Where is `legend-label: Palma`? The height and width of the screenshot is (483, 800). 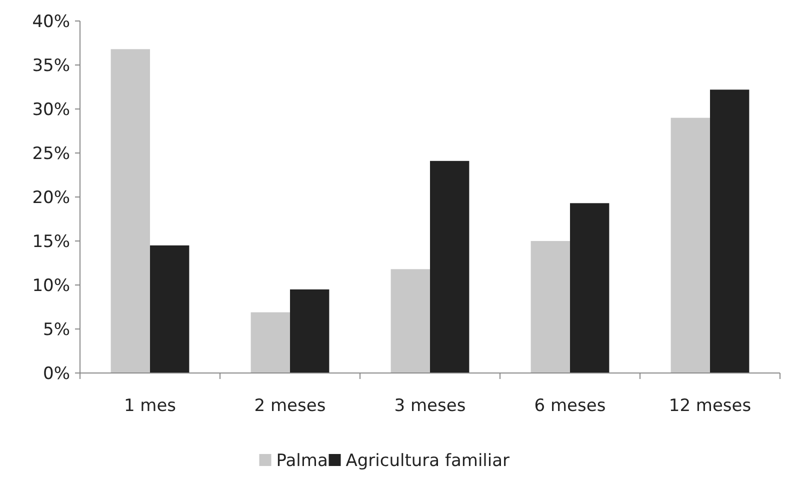 legend-label: Palma is located at coordinates (302, 460).